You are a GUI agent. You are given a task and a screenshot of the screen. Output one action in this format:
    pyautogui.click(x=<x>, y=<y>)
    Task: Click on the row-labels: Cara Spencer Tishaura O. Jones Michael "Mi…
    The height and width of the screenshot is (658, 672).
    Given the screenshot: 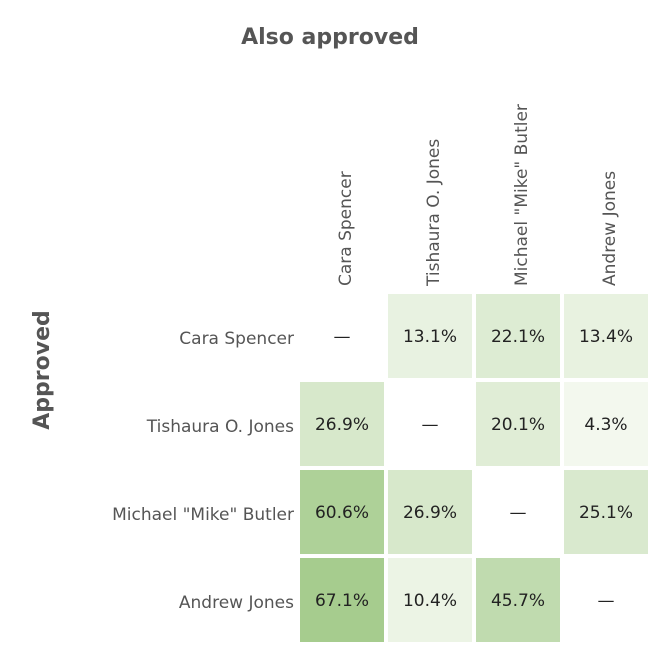 What is the action you would take?
    pyautogui.click(x=203, y=471)
    